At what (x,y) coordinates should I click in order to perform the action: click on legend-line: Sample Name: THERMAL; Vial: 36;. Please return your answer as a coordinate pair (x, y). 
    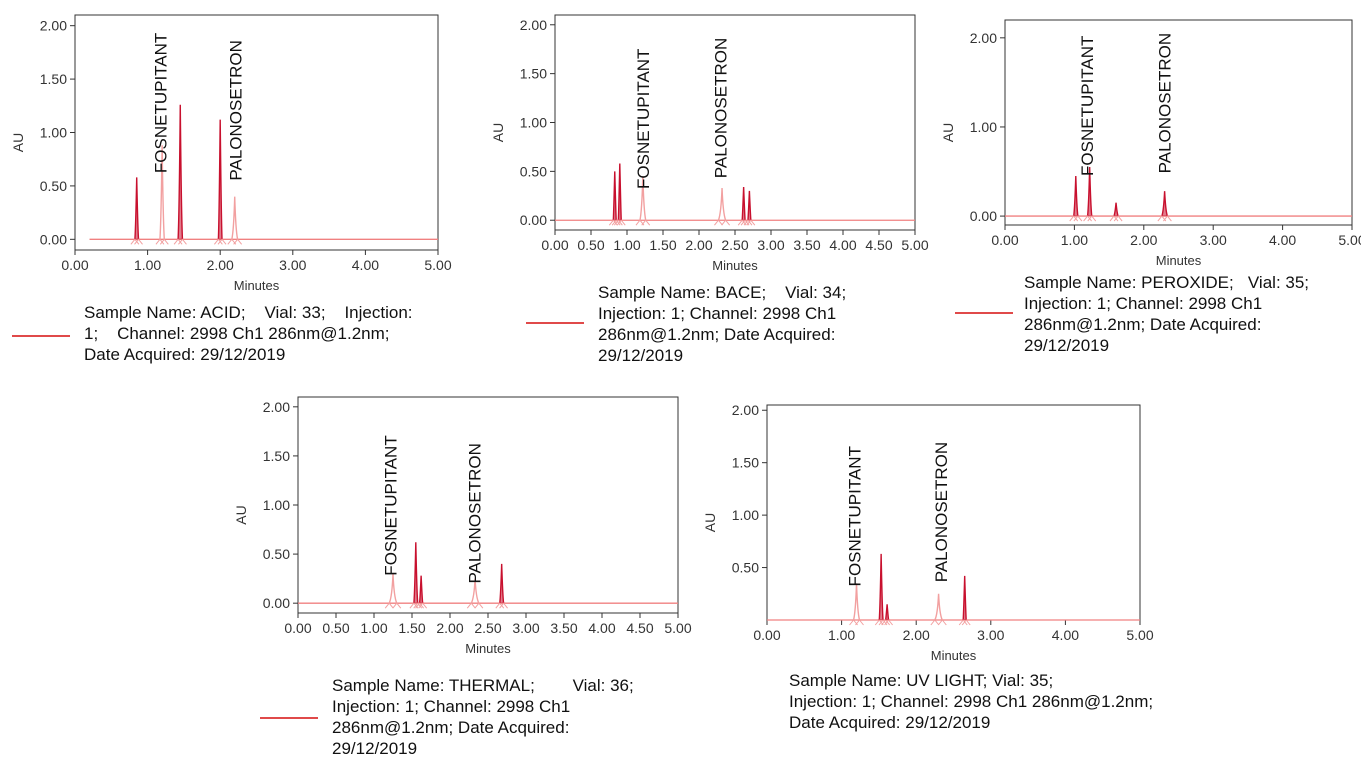
    Looking at the image, I should click on (483, 685).